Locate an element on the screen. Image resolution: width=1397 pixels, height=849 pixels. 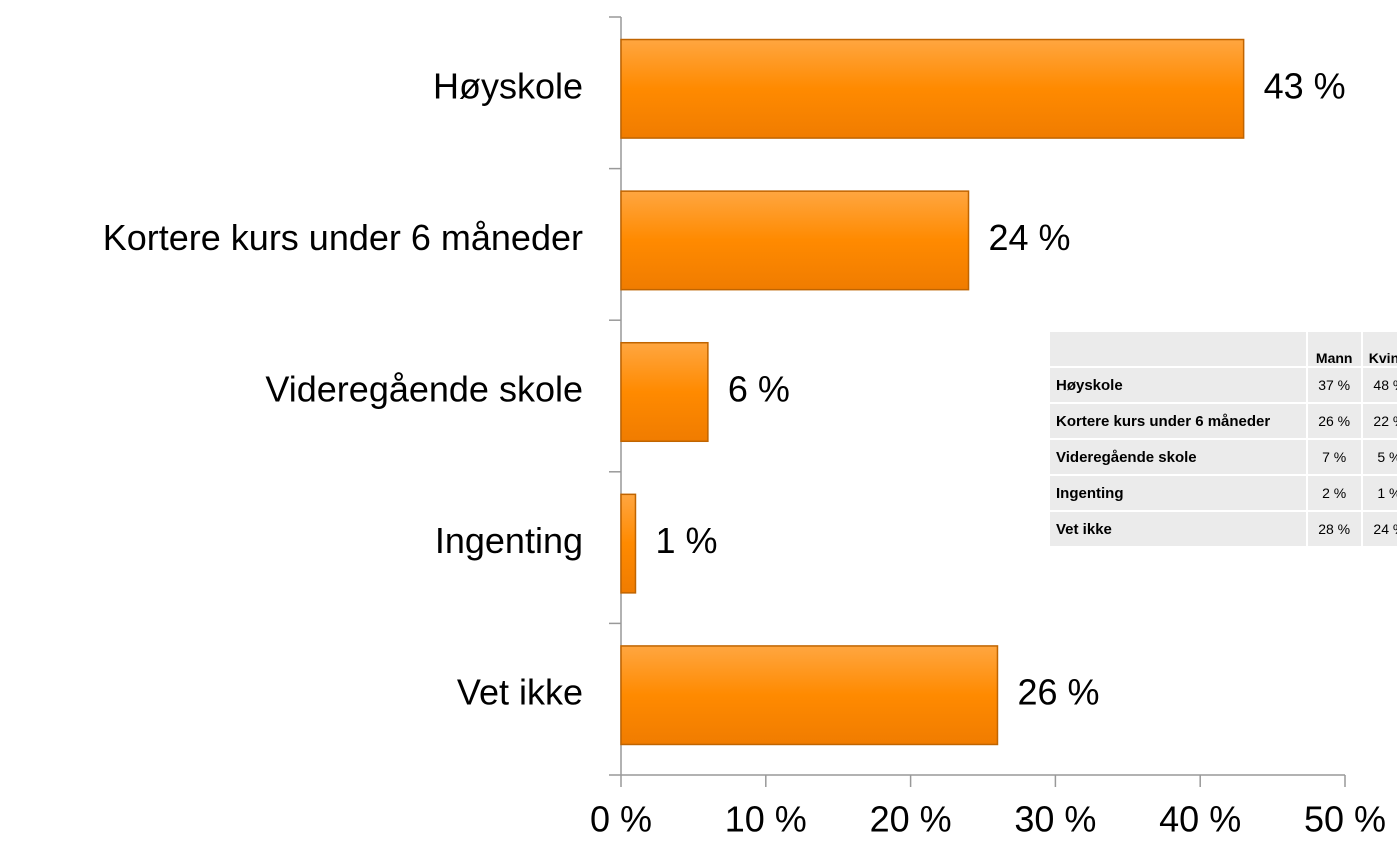
table-value: 28 % is located at coordinates (1334, 529).